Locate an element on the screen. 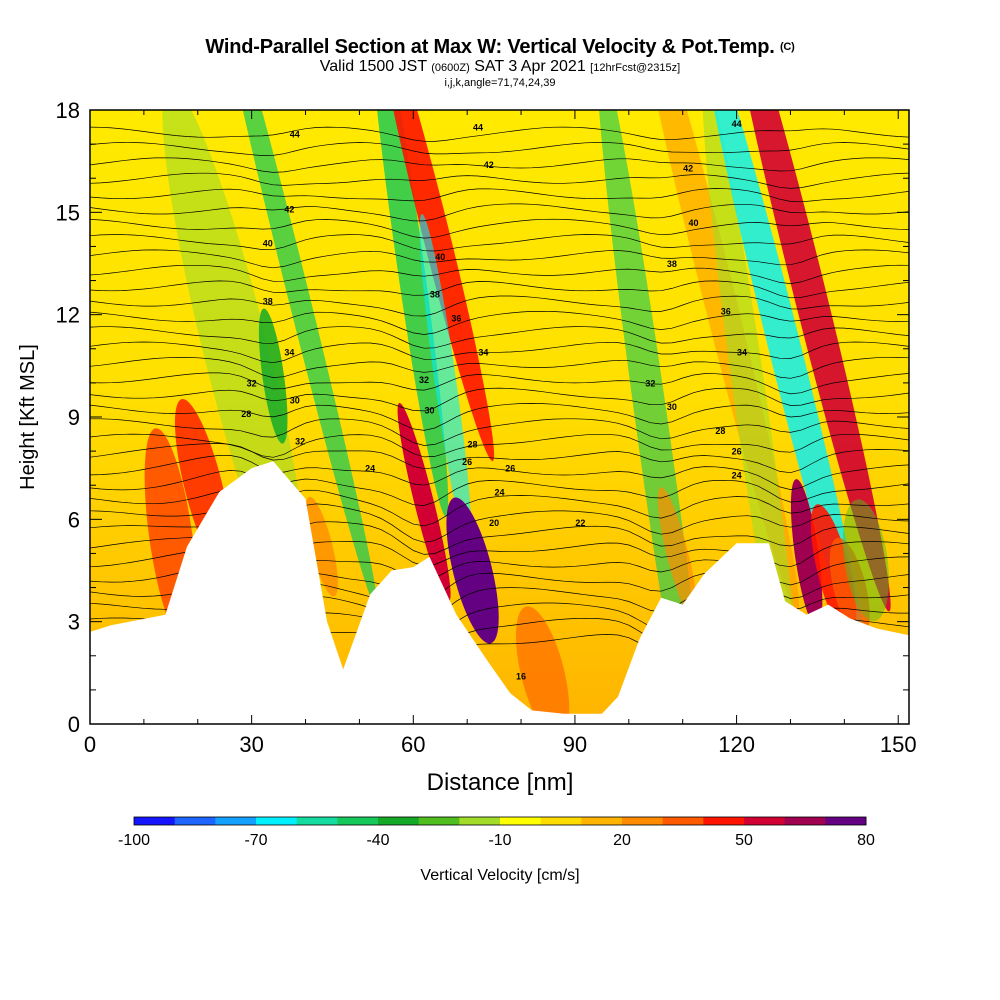 The width and height of the screenshot is (1000, 1000). y-tick-label: 15 is located at coordinates (68, 212).